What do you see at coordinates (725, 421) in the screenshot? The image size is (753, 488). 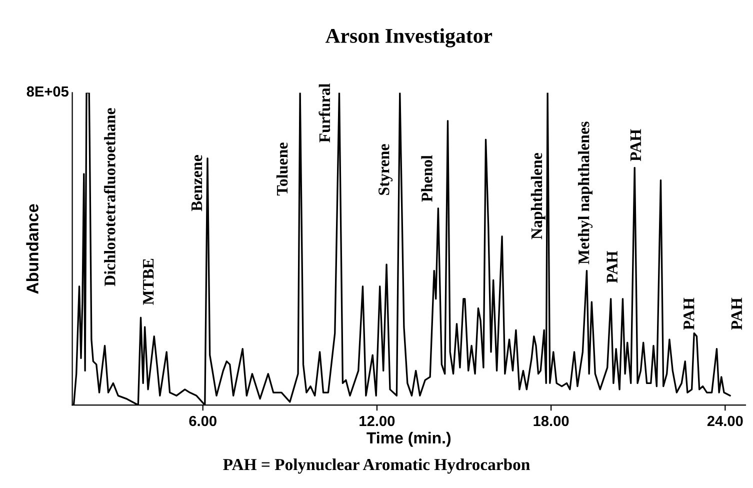 I see `x-tick-label: 24.00` at bounding box center [725, 421].